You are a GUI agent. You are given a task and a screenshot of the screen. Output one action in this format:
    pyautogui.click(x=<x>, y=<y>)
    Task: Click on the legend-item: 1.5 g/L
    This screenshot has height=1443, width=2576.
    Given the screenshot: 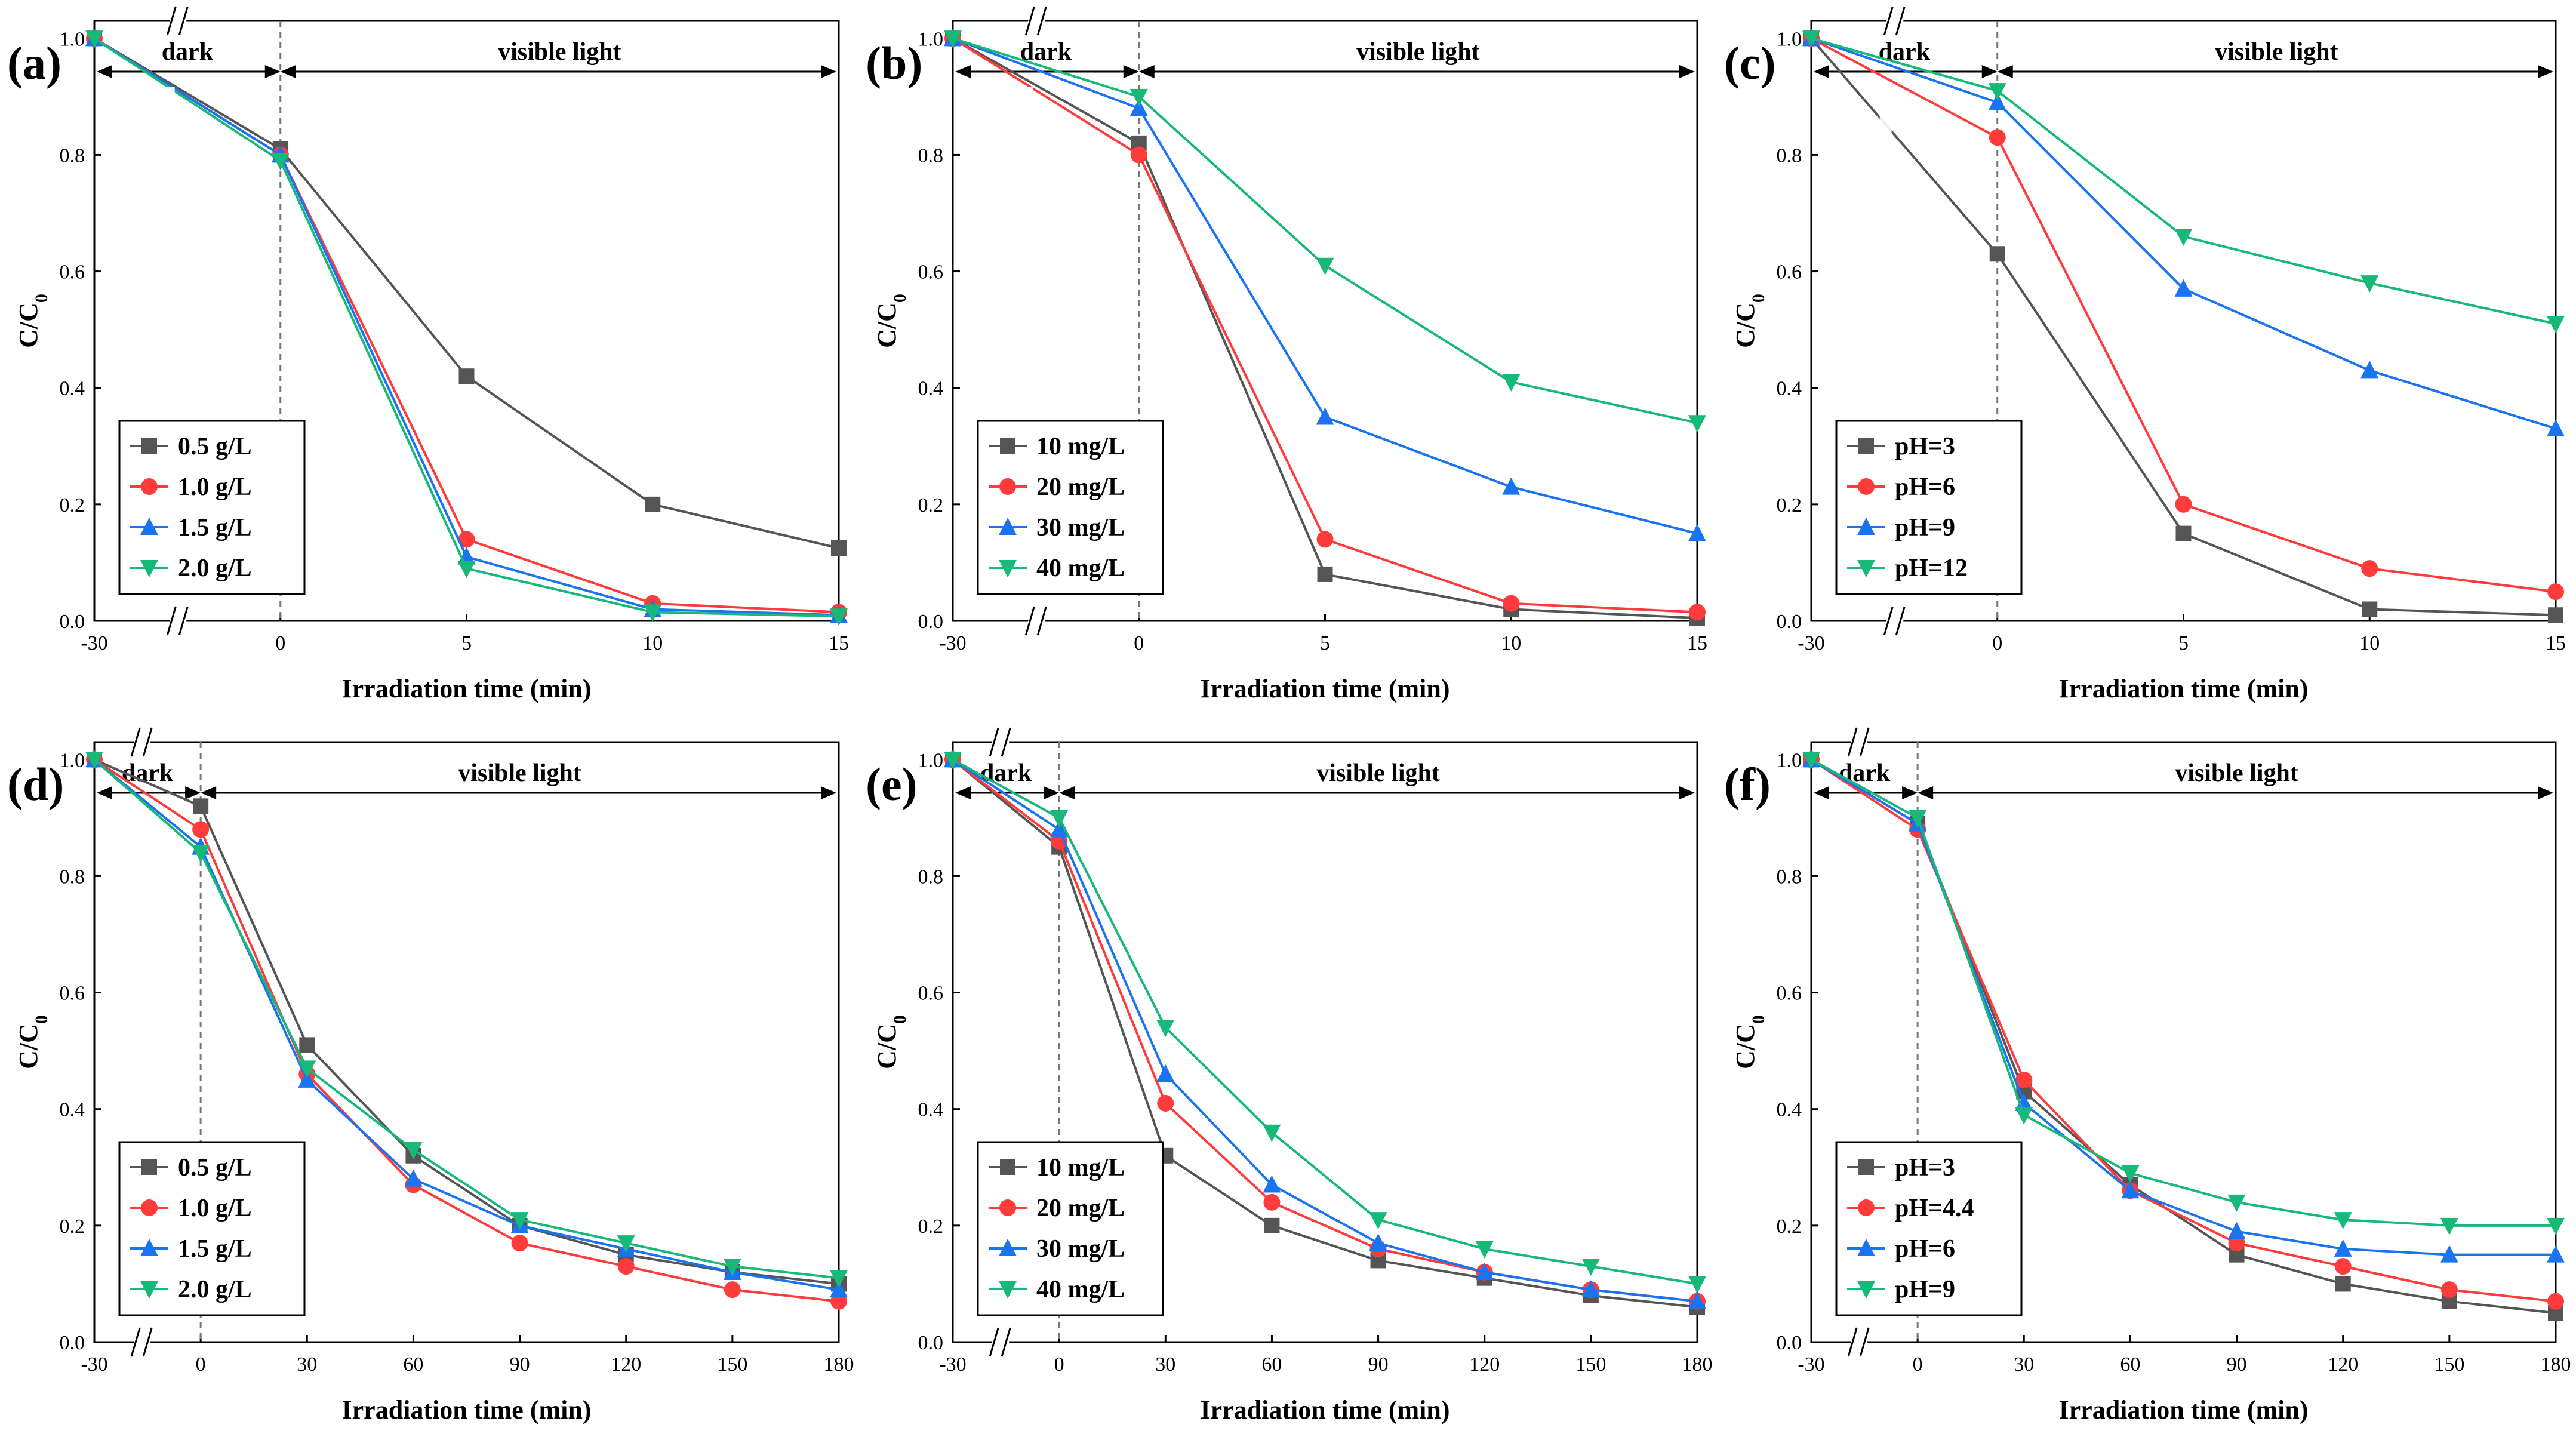 What is the action you would take?
    pyautogui.click(x=191, y=1249)
    